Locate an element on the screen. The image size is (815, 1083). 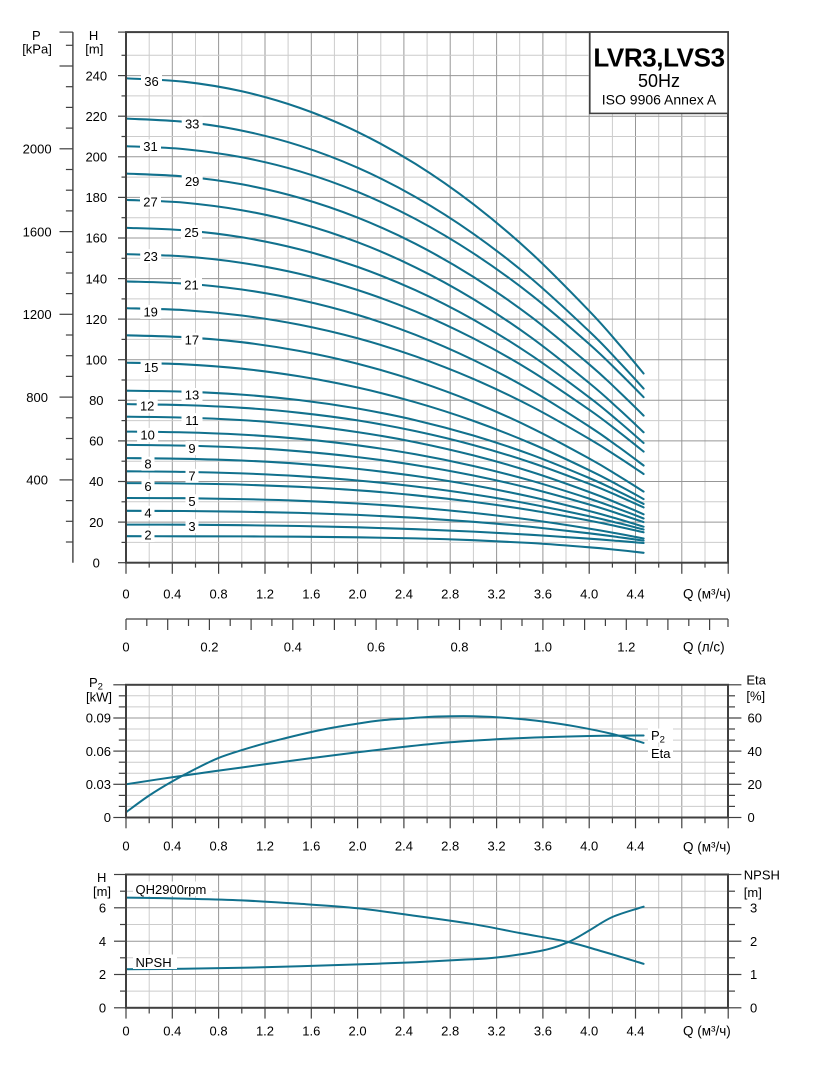
svg-text: LVR3,LVS3 is located at coordinates (658, 57).